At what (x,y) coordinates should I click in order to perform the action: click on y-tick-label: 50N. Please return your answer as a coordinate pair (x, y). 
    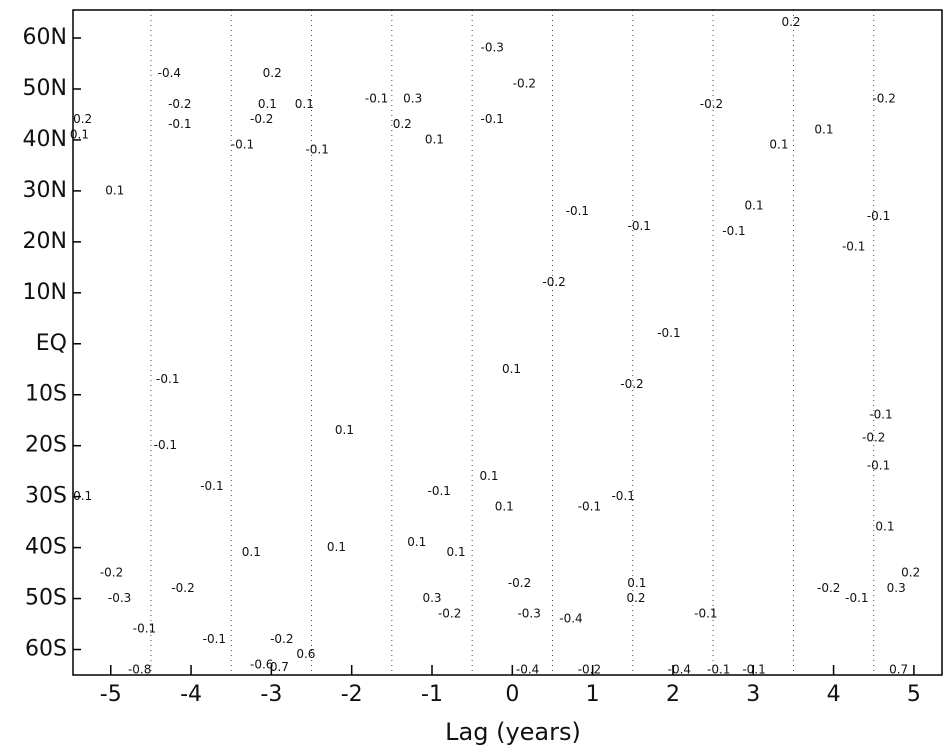
    Looking at the image, I should click on (45, 88).